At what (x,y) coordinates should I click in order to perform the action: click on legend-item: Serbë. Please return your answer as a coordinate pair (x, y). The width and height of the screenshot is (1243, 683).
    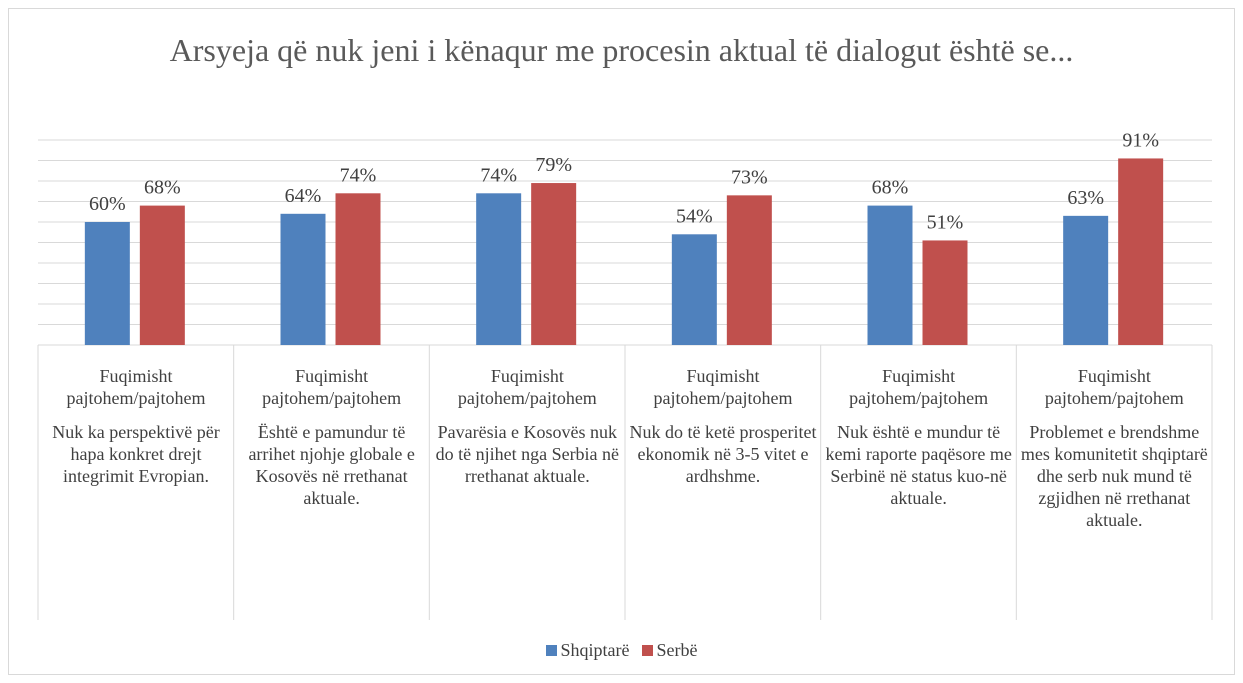
    Looking at the image, I should click on (669, 650).